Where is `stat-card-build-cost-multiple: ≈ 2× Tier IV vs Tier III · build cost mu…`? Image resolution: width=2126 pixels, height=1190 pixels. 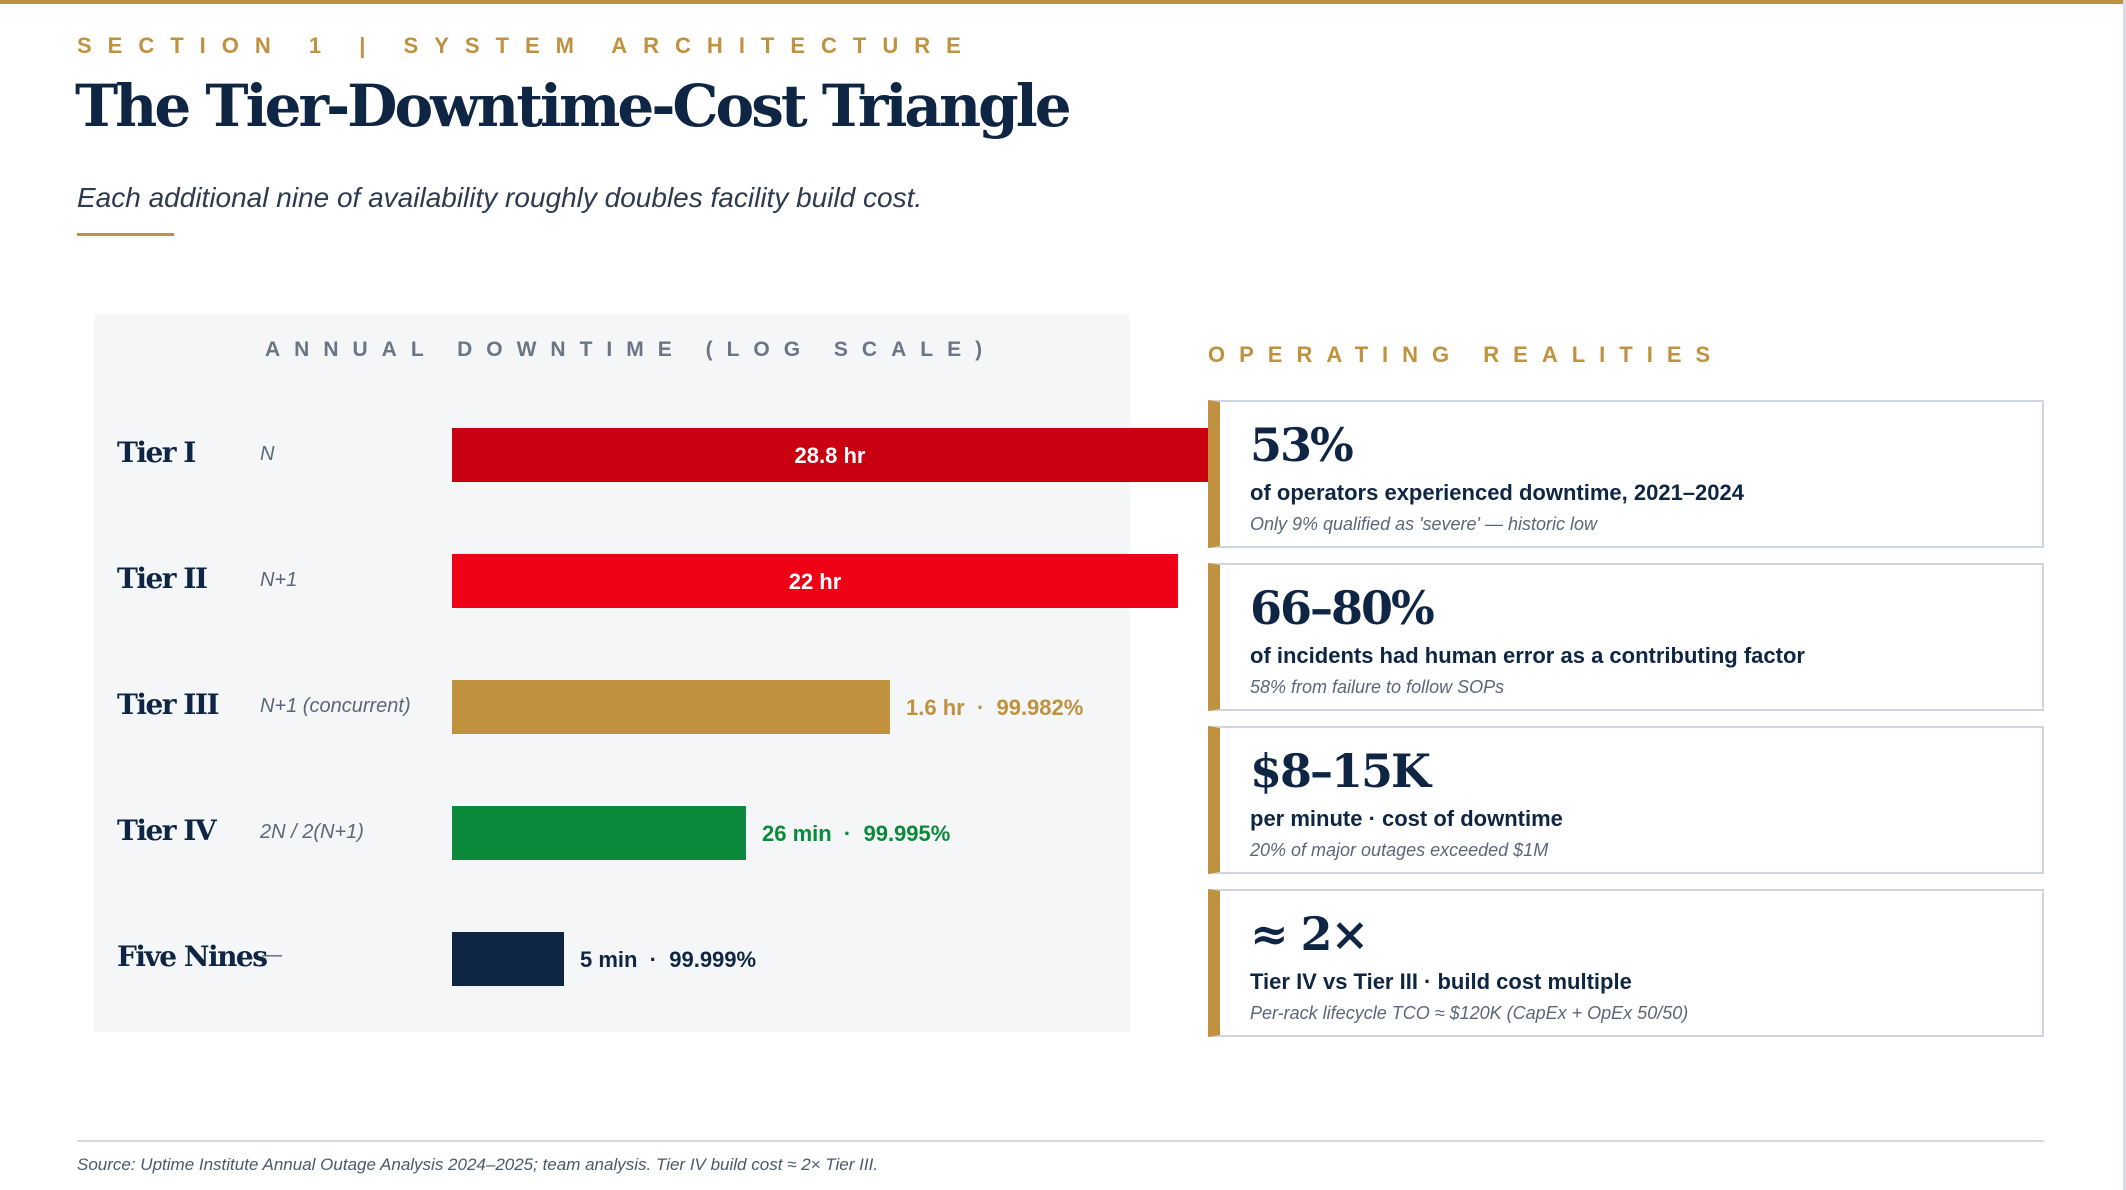
stat-card-build-cost-multiple: ≈ 2× Tier IV vs Tier III · build cost mu… is located at coordinates (1626, 963).